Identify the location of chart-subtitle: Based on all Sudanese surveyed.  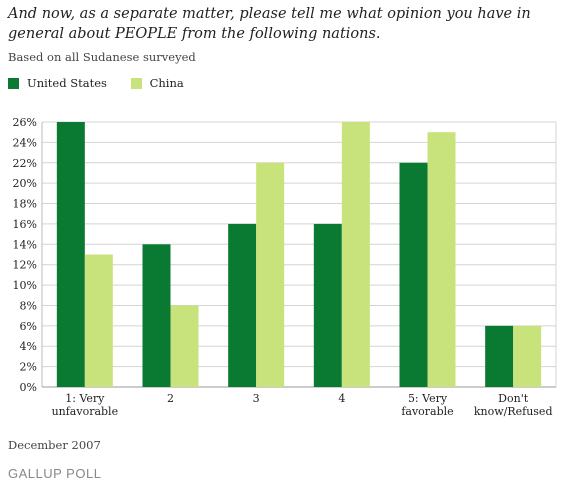
(102, 57).